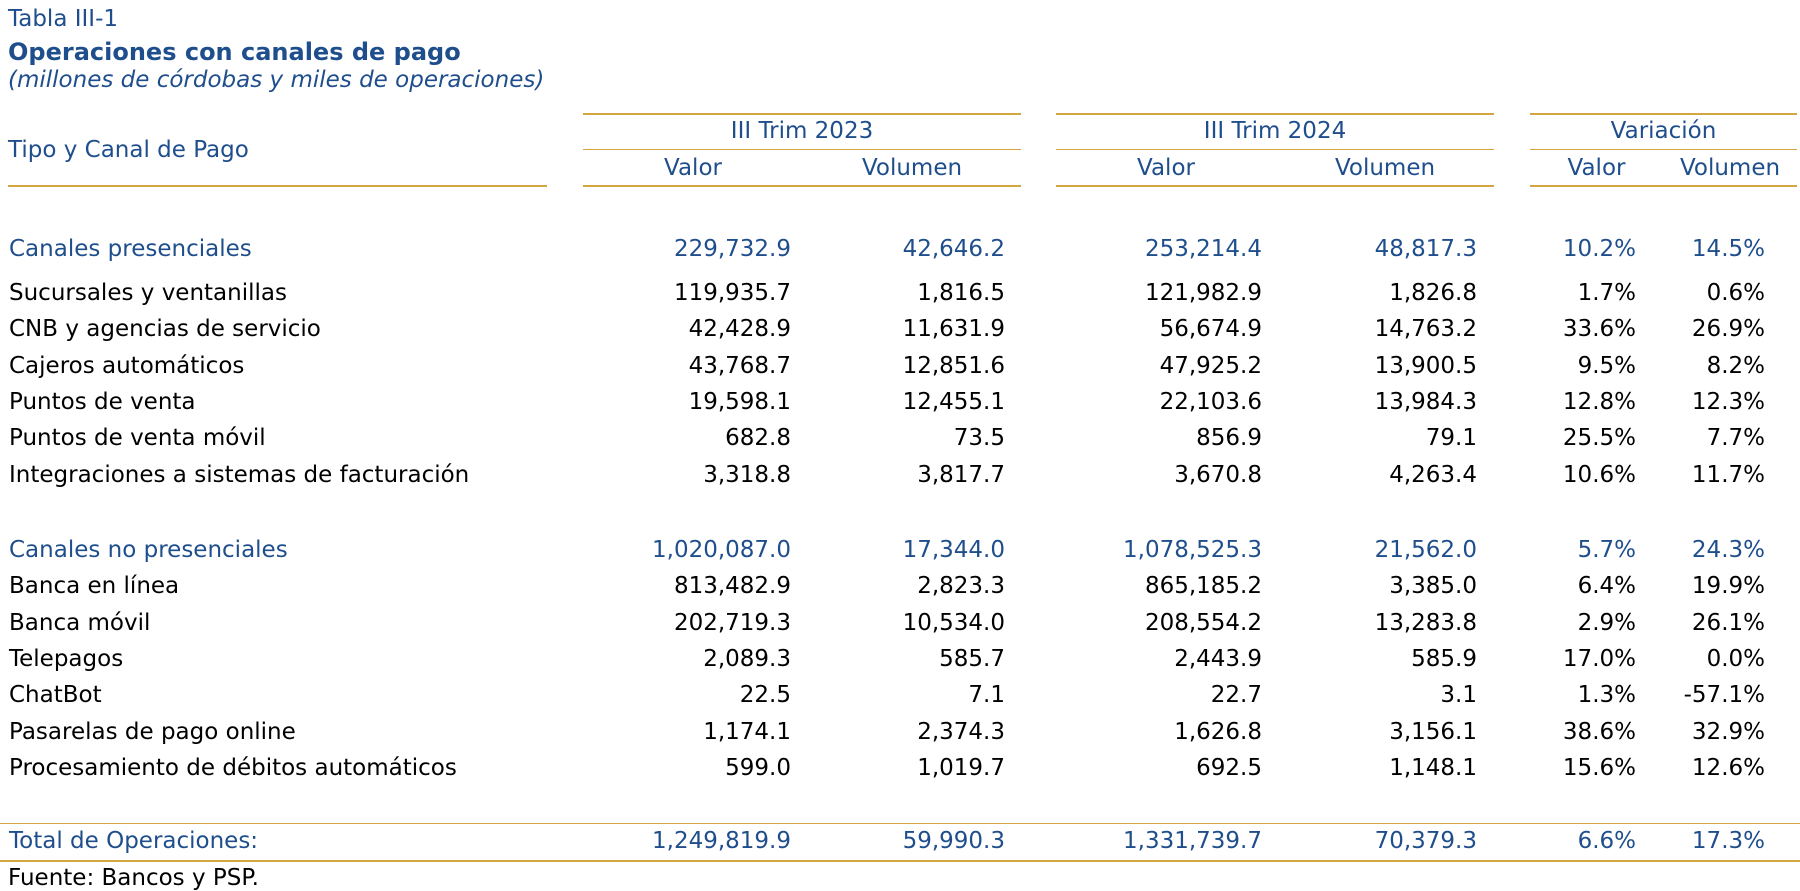  I want to click on variacion-valor: 6.4%, so click(1606, 586).